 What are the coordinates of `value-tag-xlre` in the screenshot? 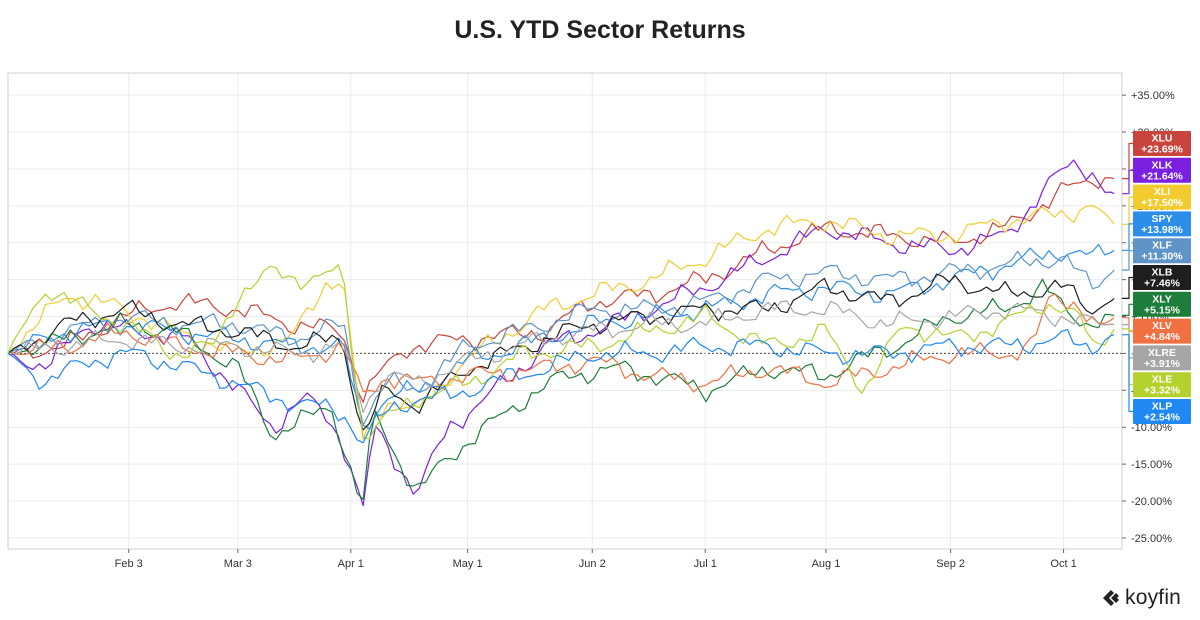 It's located at (1162, 358).